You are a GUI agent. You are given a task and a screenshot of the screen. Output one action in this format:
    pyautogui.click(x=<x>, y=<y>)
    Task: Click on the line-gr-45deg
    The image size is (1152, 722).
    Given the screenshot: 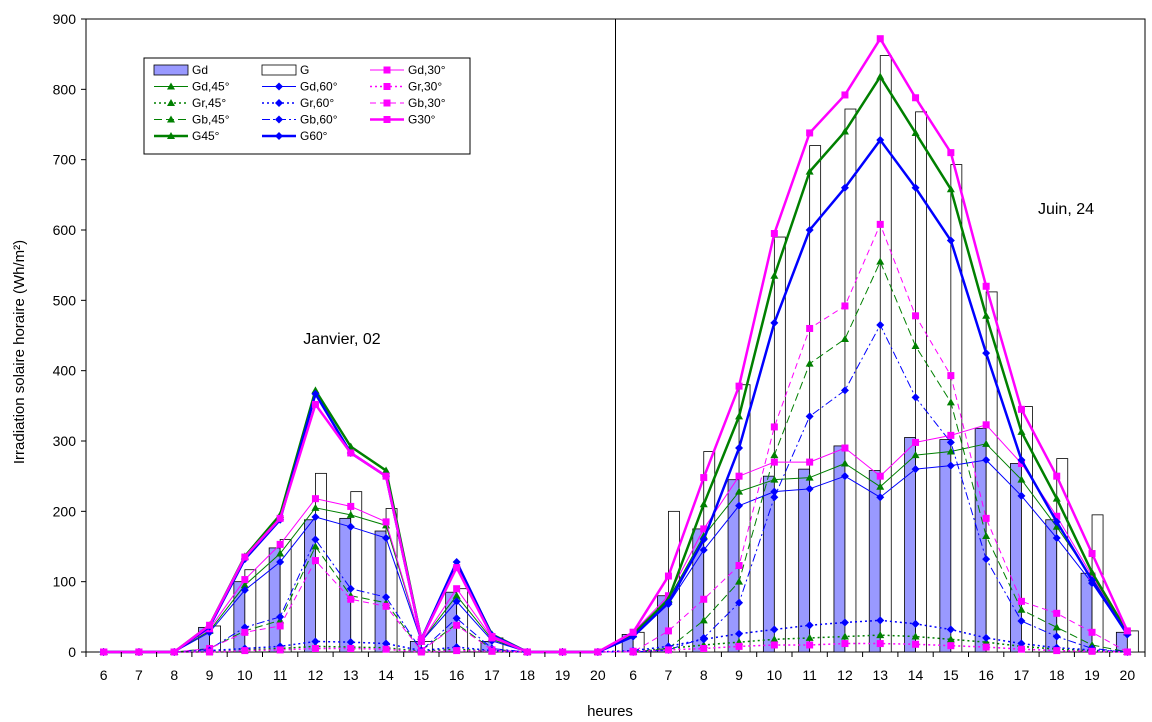 What is the action you would take?
    pyautogui.click(x=615, y=643)
    